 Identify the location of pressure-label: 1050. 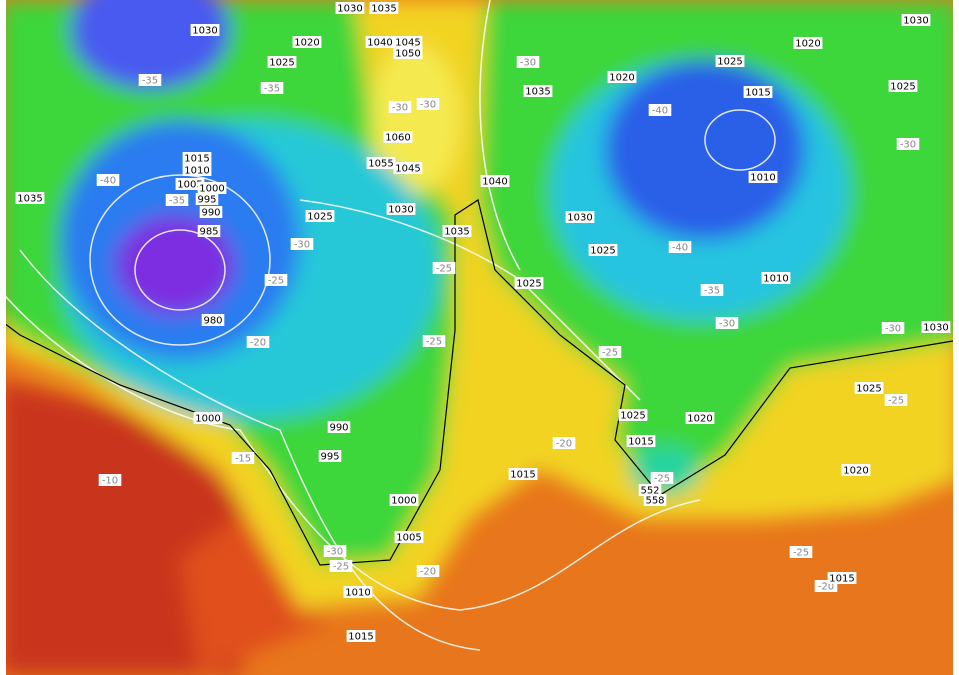
(407, 54).